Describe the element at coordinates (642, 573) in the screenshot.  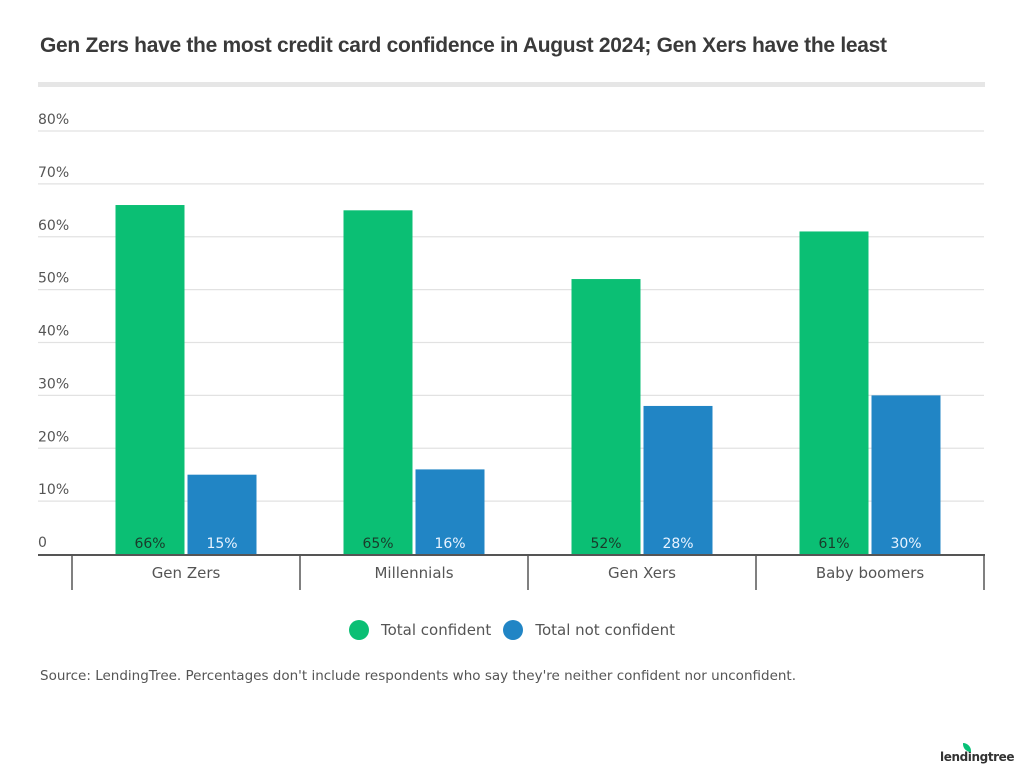
I see `x-category-label: Gen Xers` at that location.